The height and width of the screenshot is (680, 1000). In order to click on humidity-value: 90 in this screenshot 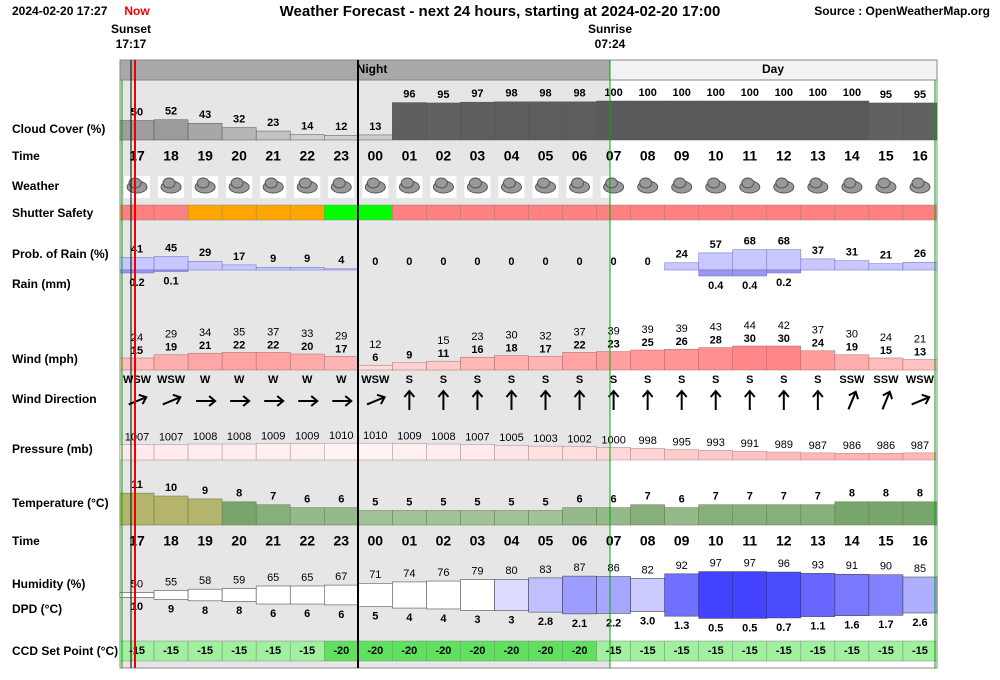, I will do `click(886, 567)`.